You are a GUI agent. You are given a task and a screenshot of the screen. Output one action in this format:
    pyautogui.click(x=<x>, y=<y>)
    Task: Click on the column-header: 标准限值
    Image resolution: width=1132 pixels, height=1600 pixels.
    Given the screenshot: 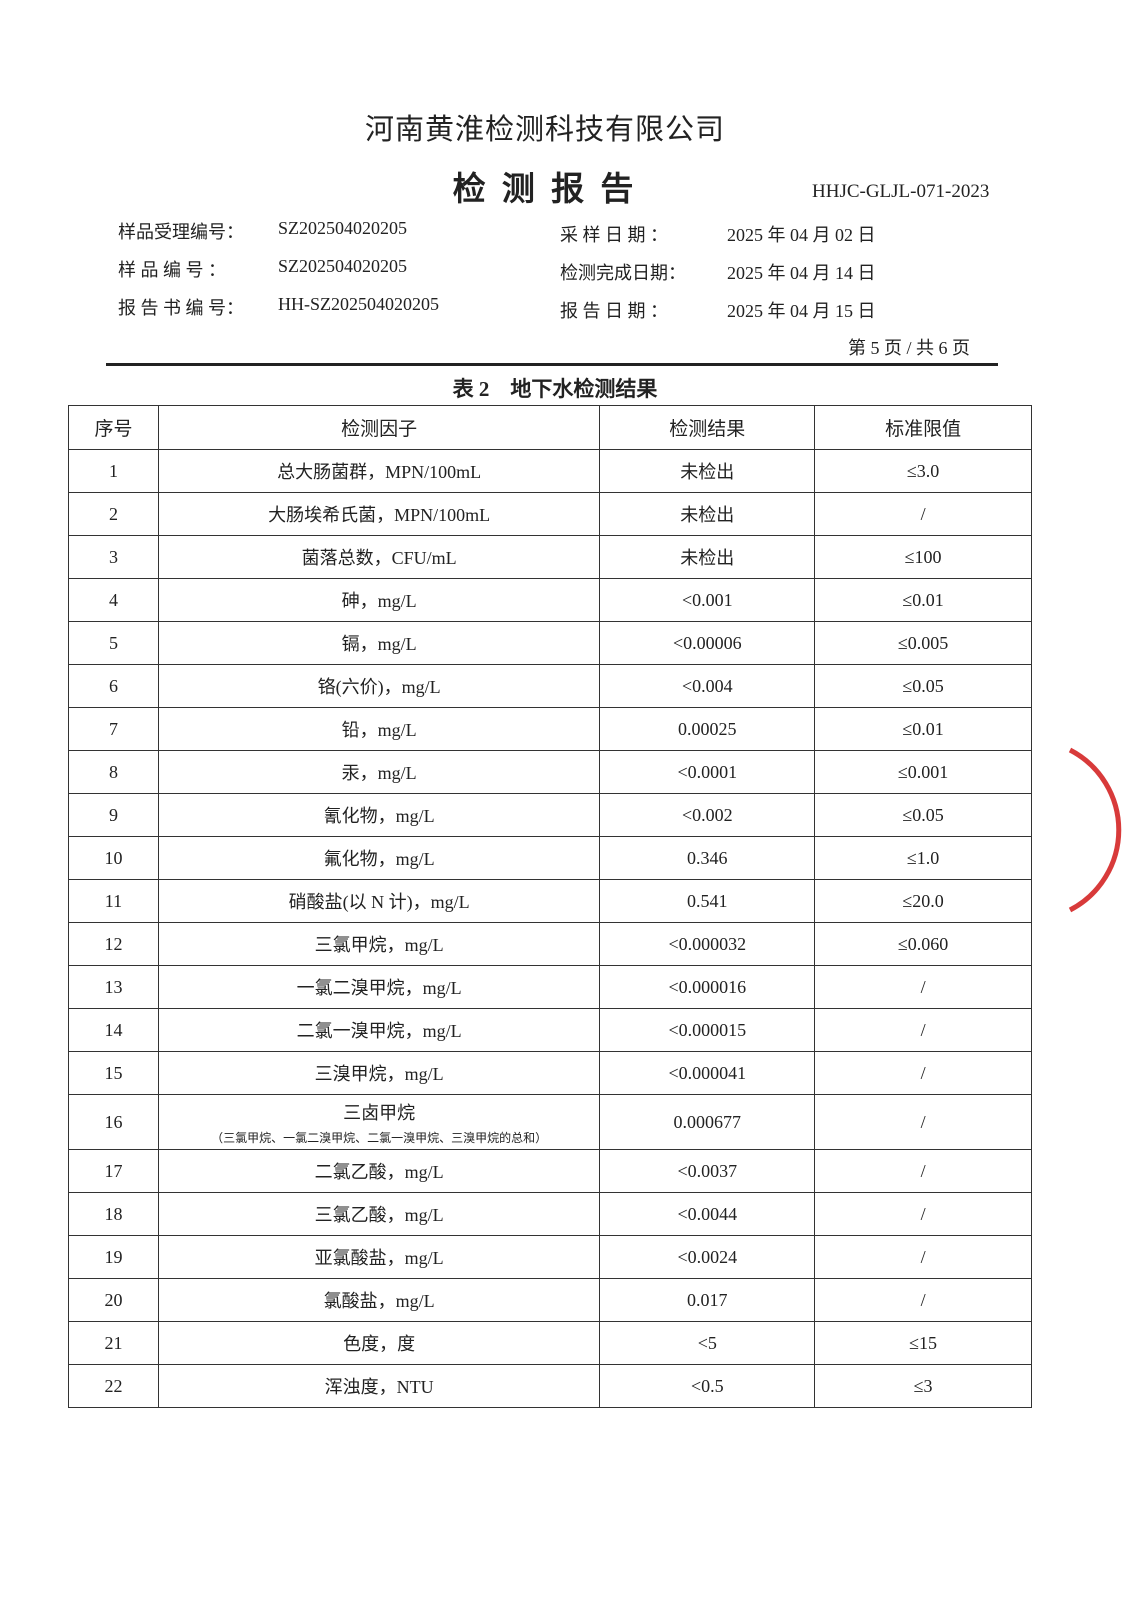 What is the action you would take?
    pyautogui.click(x=923, y=427)
    